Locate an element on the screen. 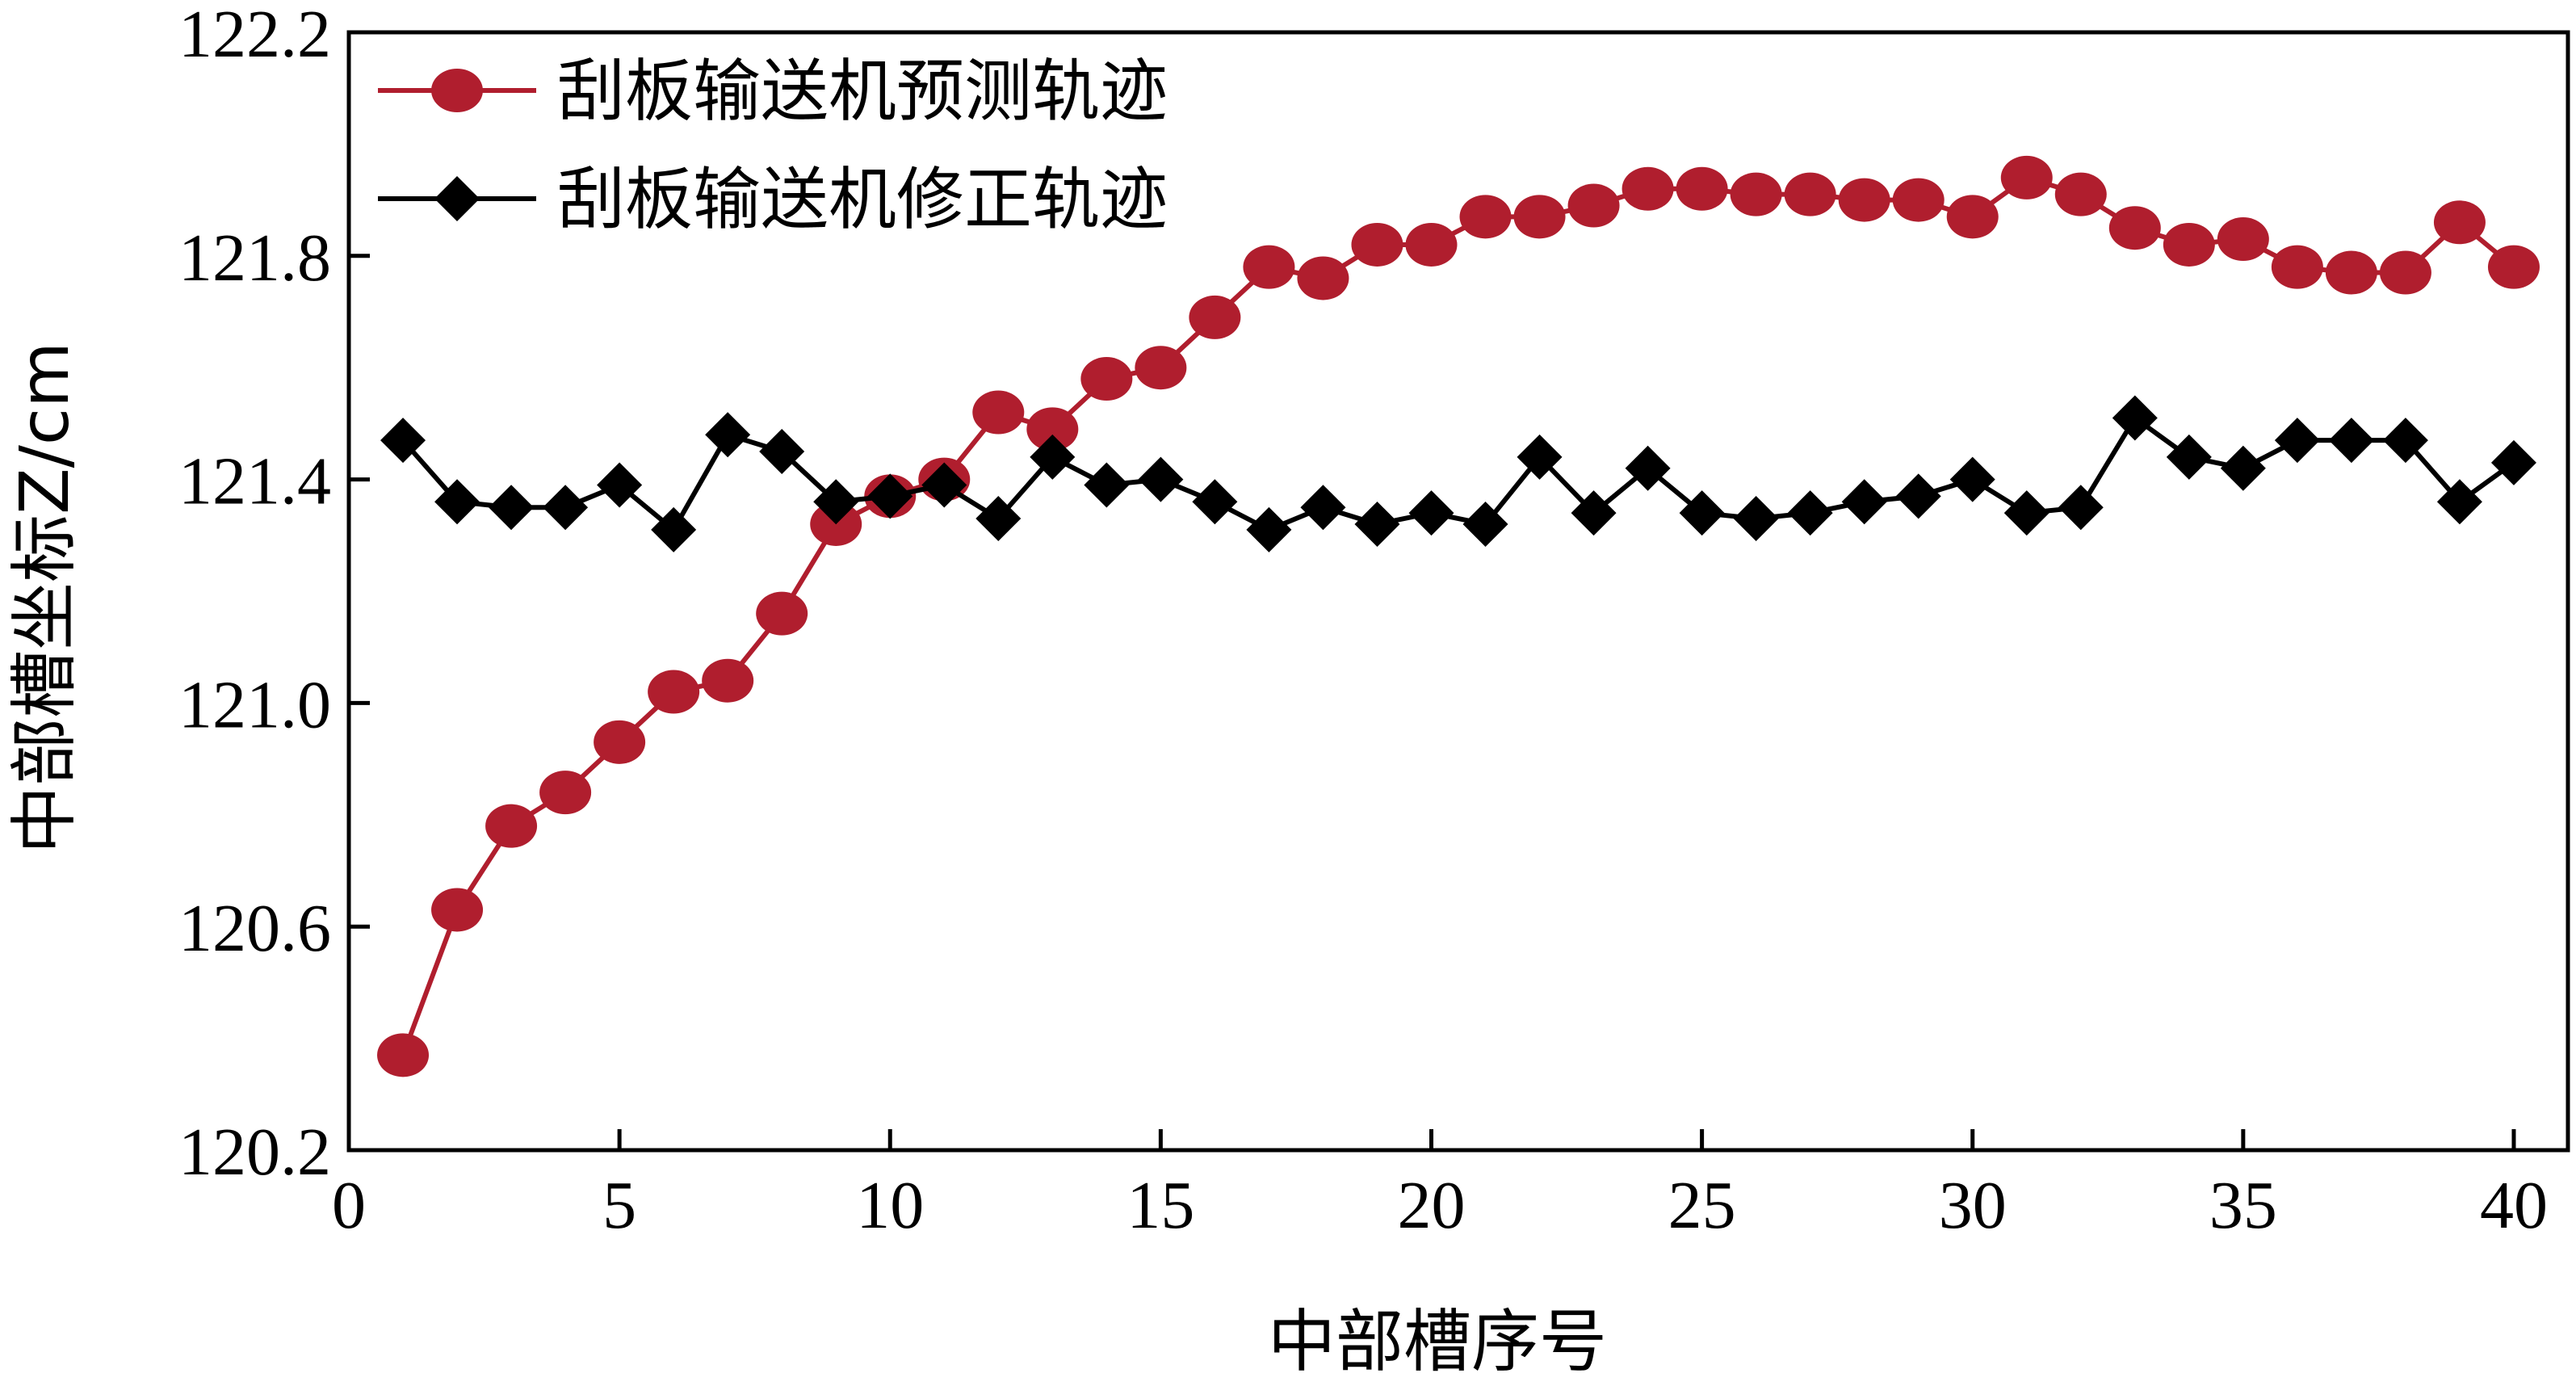 The width and height of the screenshot is (2576, 1386). y-tick-label: 120.6 is located at coordinates (255, 929).